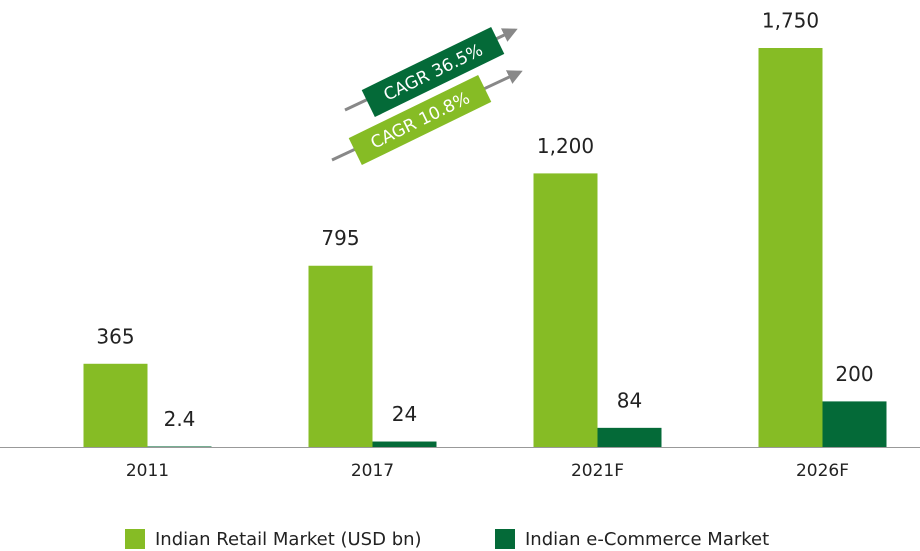  Describe the element at coordinates (340, 238) in the screenshot. I see `value-label: 795` at that location.